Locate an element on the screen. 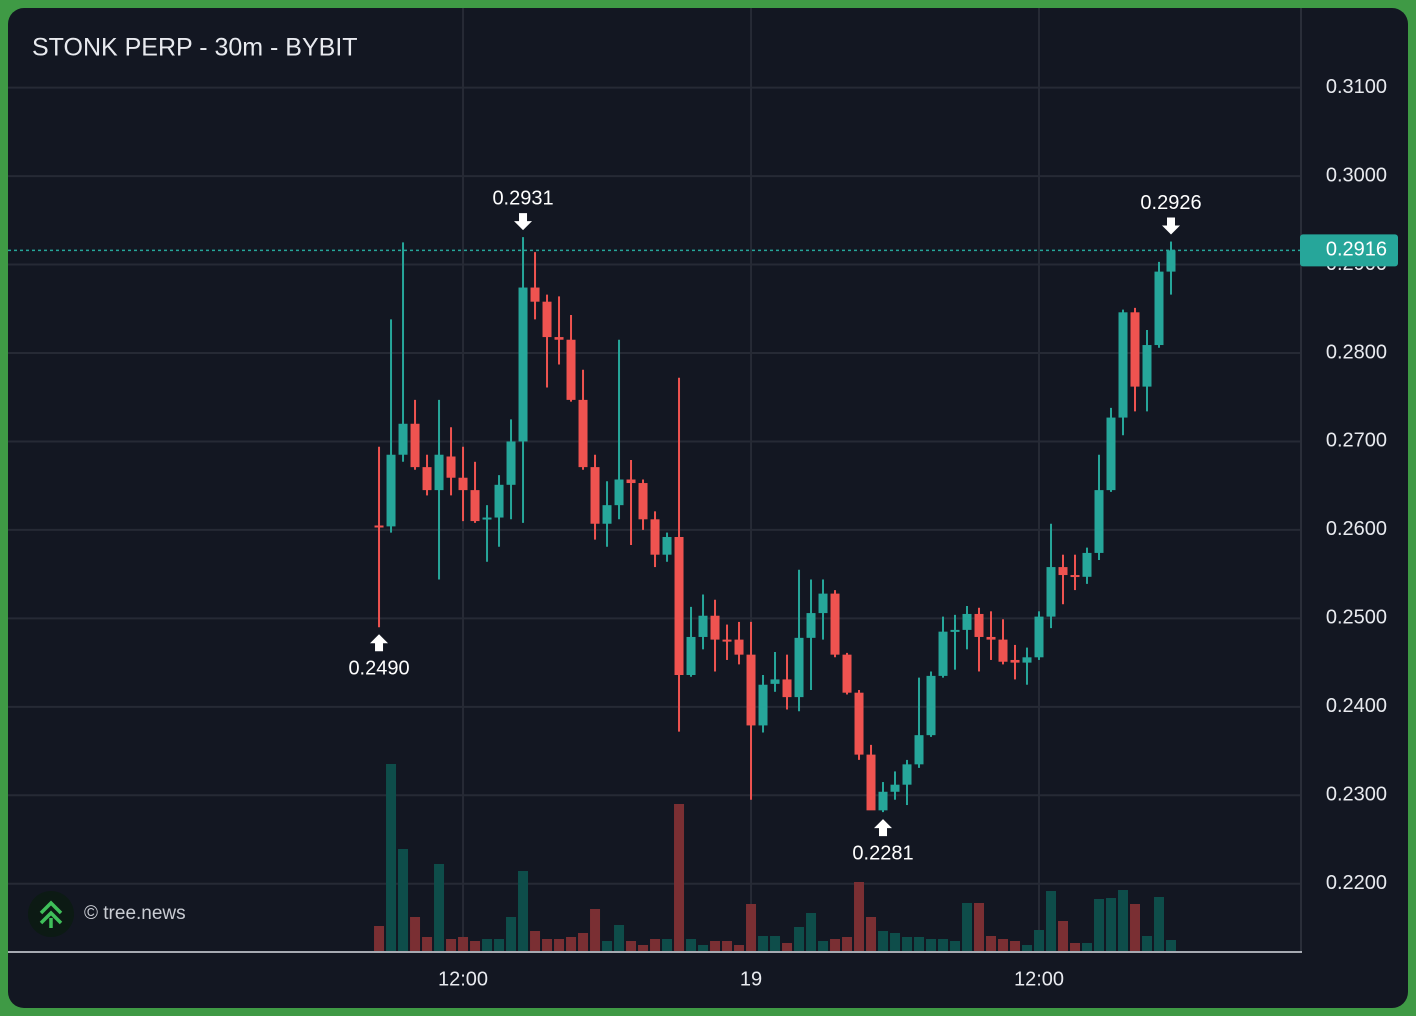 Image resolution: width=1416 pixels, height=1016 pixels. annotation-label: 0.2281 is located at coordinates (882, 853).